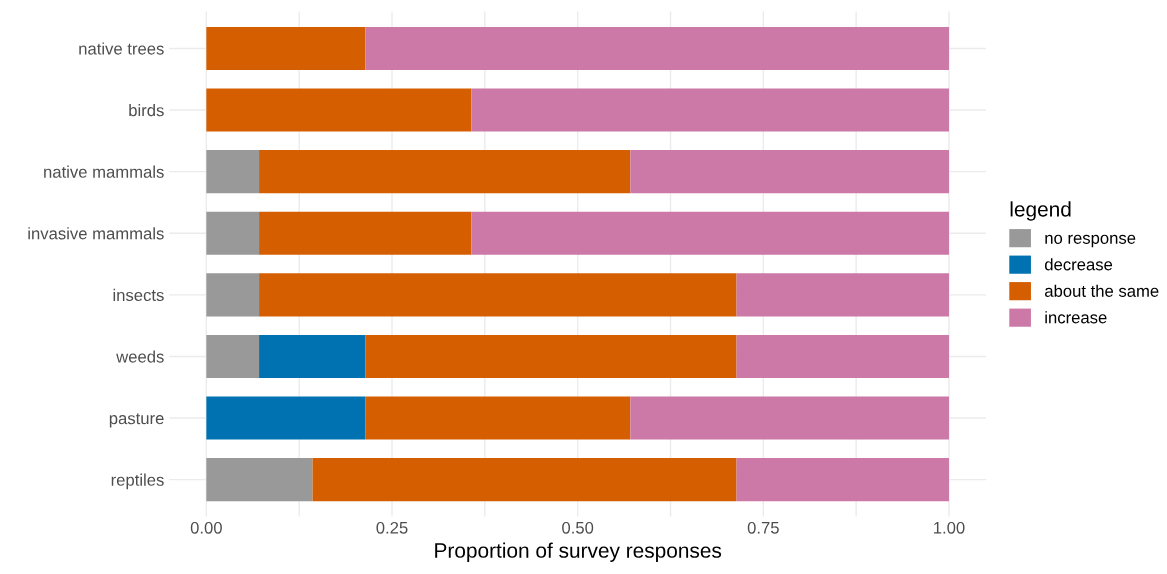 The image size is (1167, 574). I want to click on legend-label: no response, so click(1090, 241).